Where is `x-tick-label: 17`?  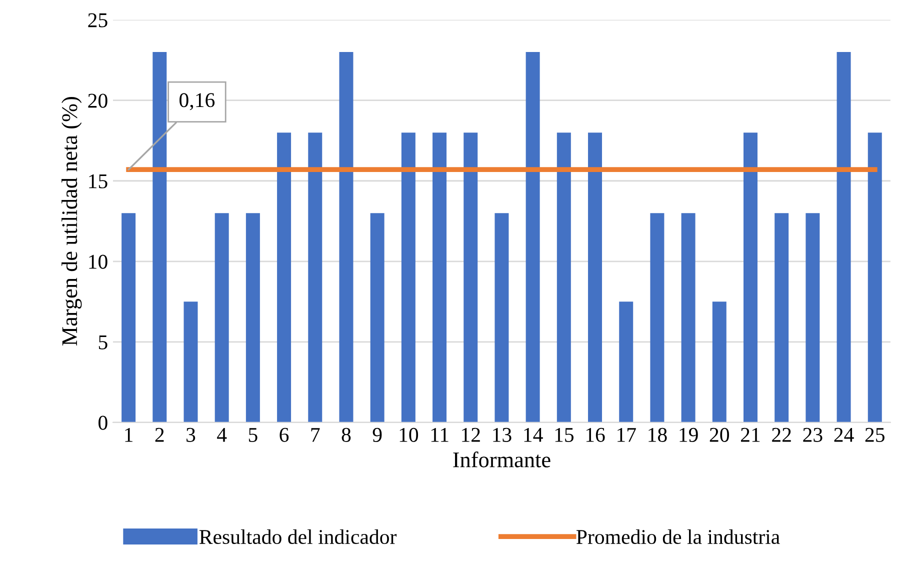
x-tick-label: 17 is located at coordinates (627, 435).